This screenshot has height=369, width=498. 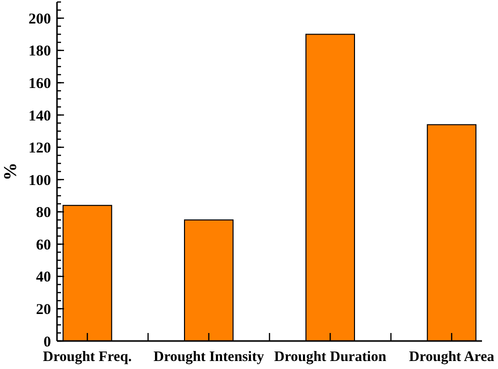 What do you see at coordinates (209, 357) in the screenshot?
I see `x-tick-label: Drought Intensity` at bounding box center [209, 357].